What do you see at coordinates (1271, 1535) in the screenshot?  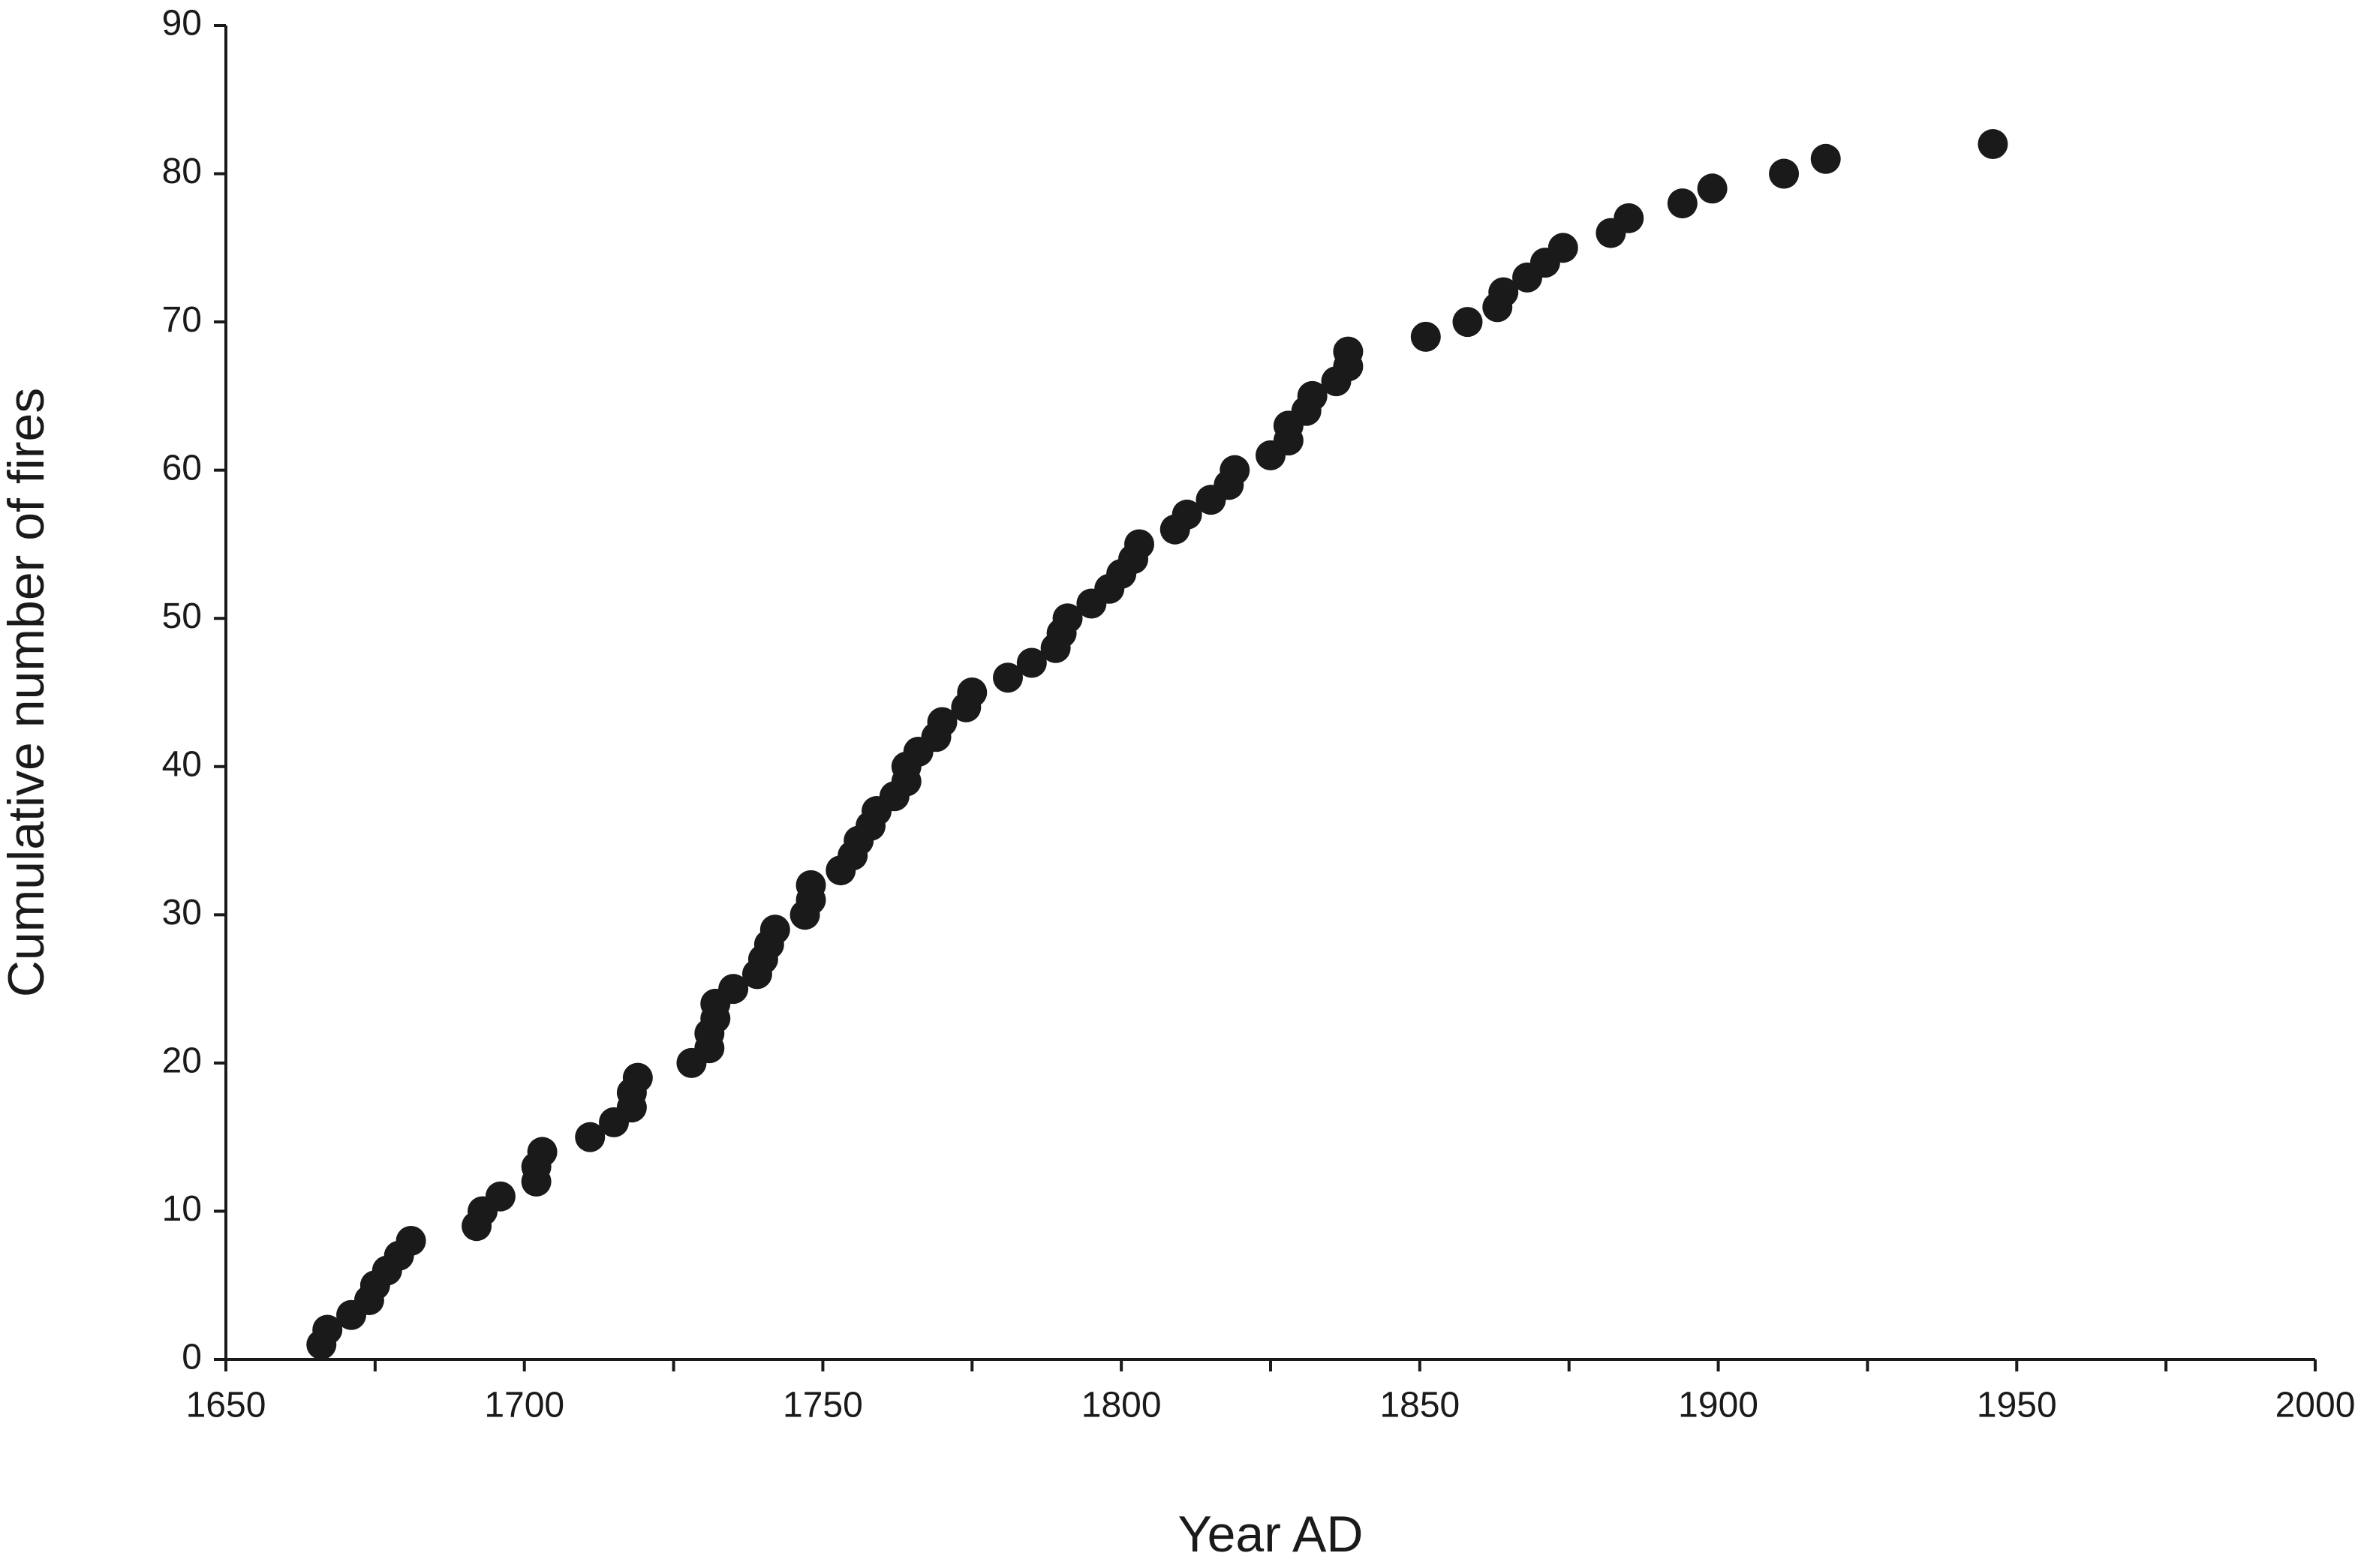 I see `x-axis-title: Year AD` at bounding box center [1271, 1535].